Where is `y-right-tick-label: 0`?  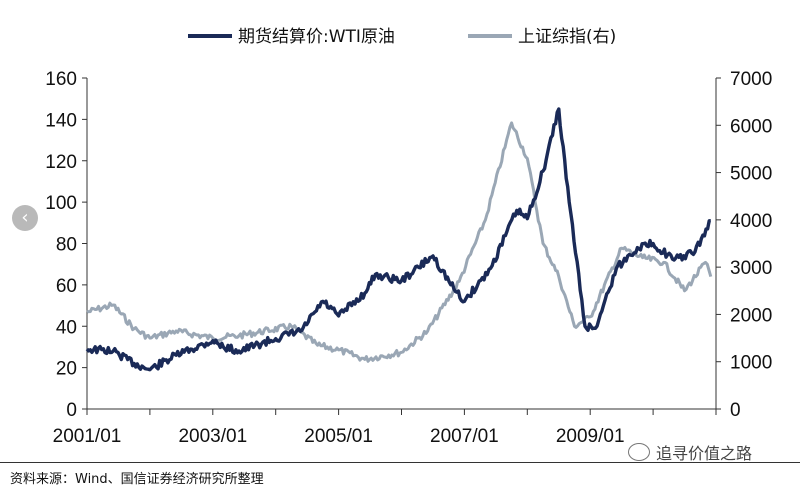 y-right-tick-label: 0 is located at coordinates (735, 410).